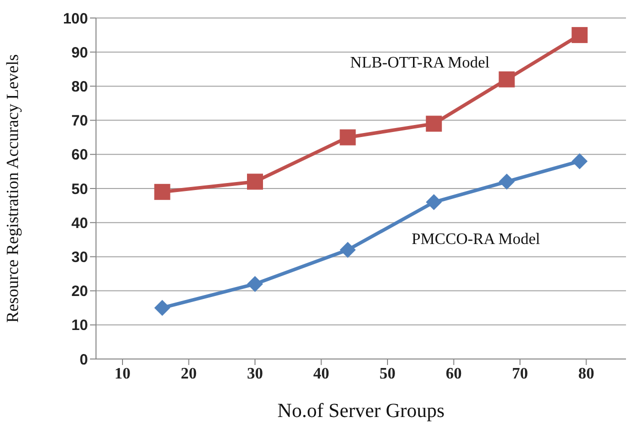 The image size is (634, 431). What do you see at coordinates (12, 188) in the screenshot?
I see `y-axis-title: Resource Registration Accuracy Levels` at bounding box center [12, 188].